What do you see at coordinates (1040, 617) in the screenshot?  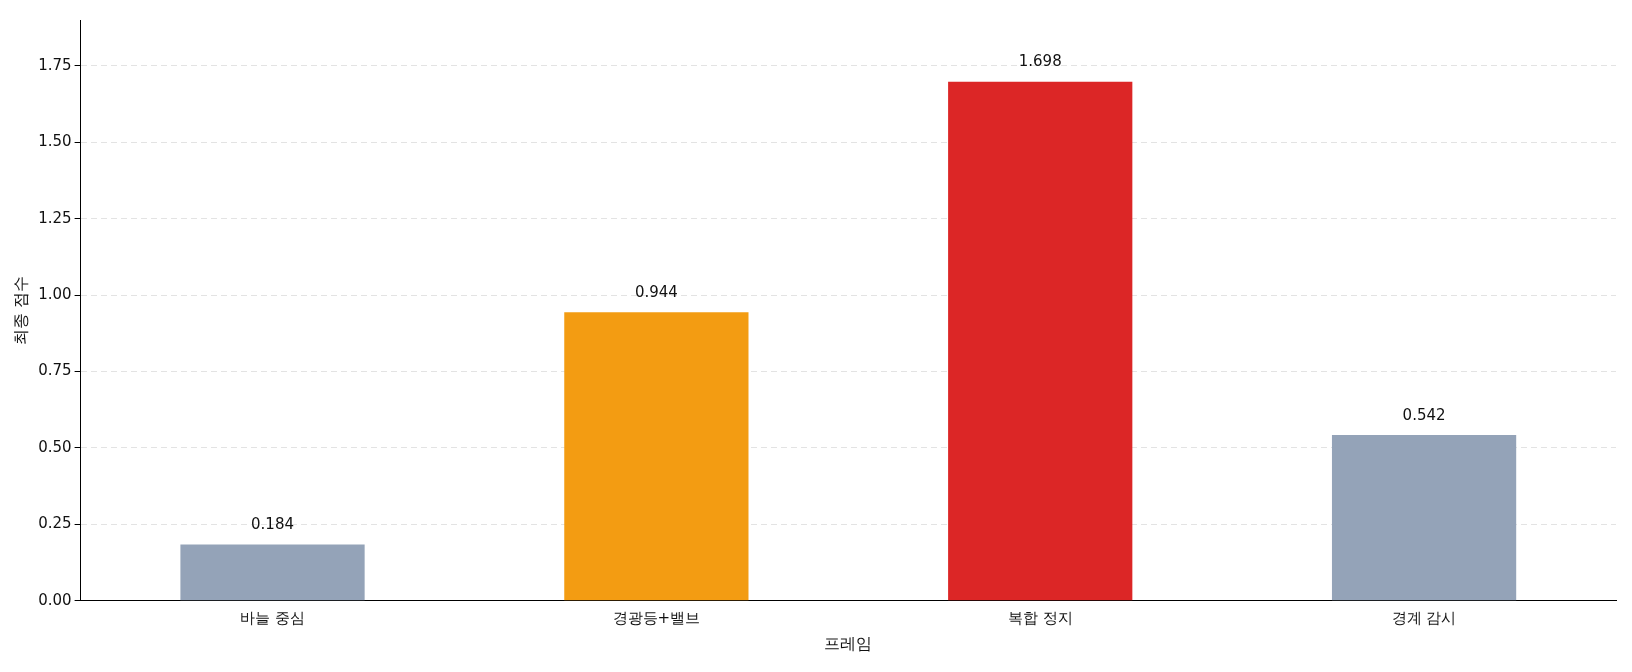 I see `x-tick-label: 복합 정지` at bounding box center [1040, 617].